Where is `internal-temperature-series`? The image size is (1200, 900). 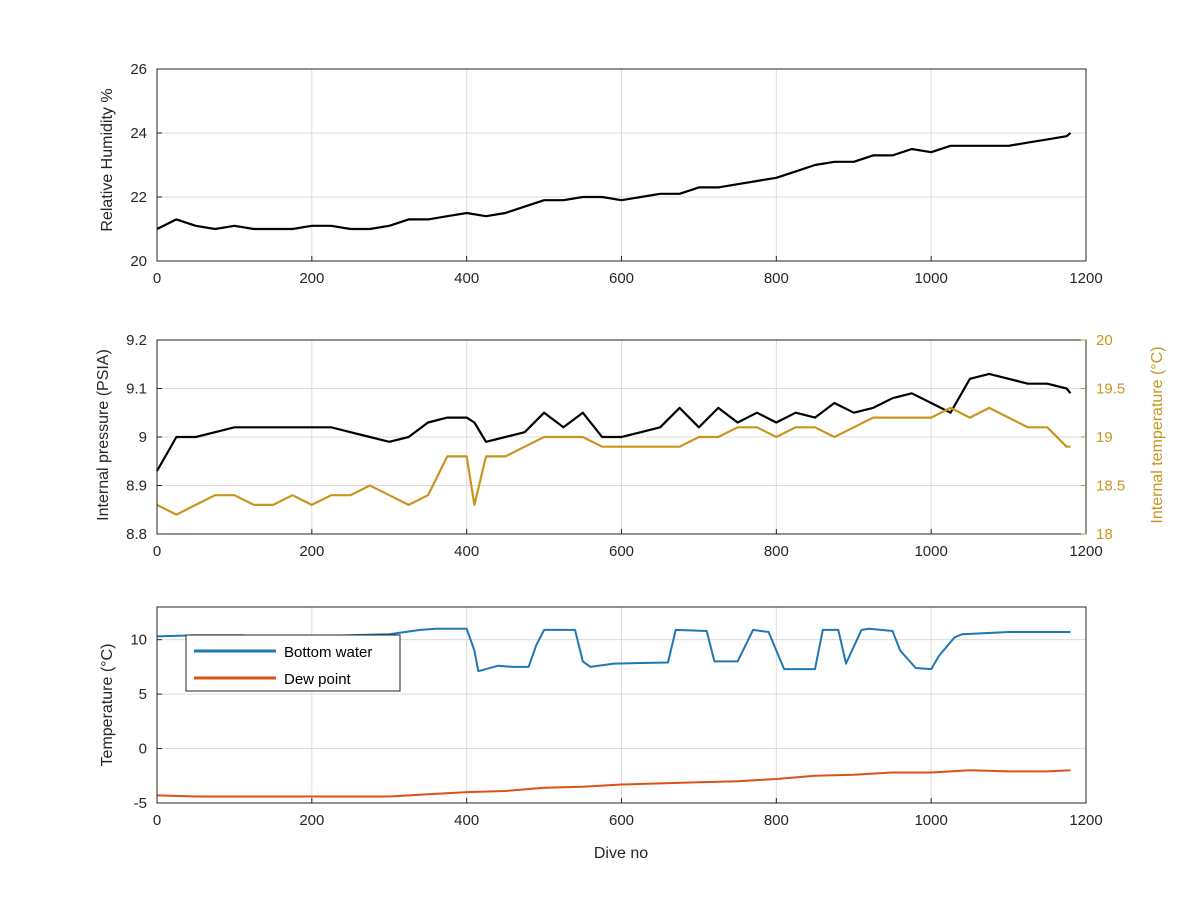 internal-temperature-series is located at coordinates (613, 461).